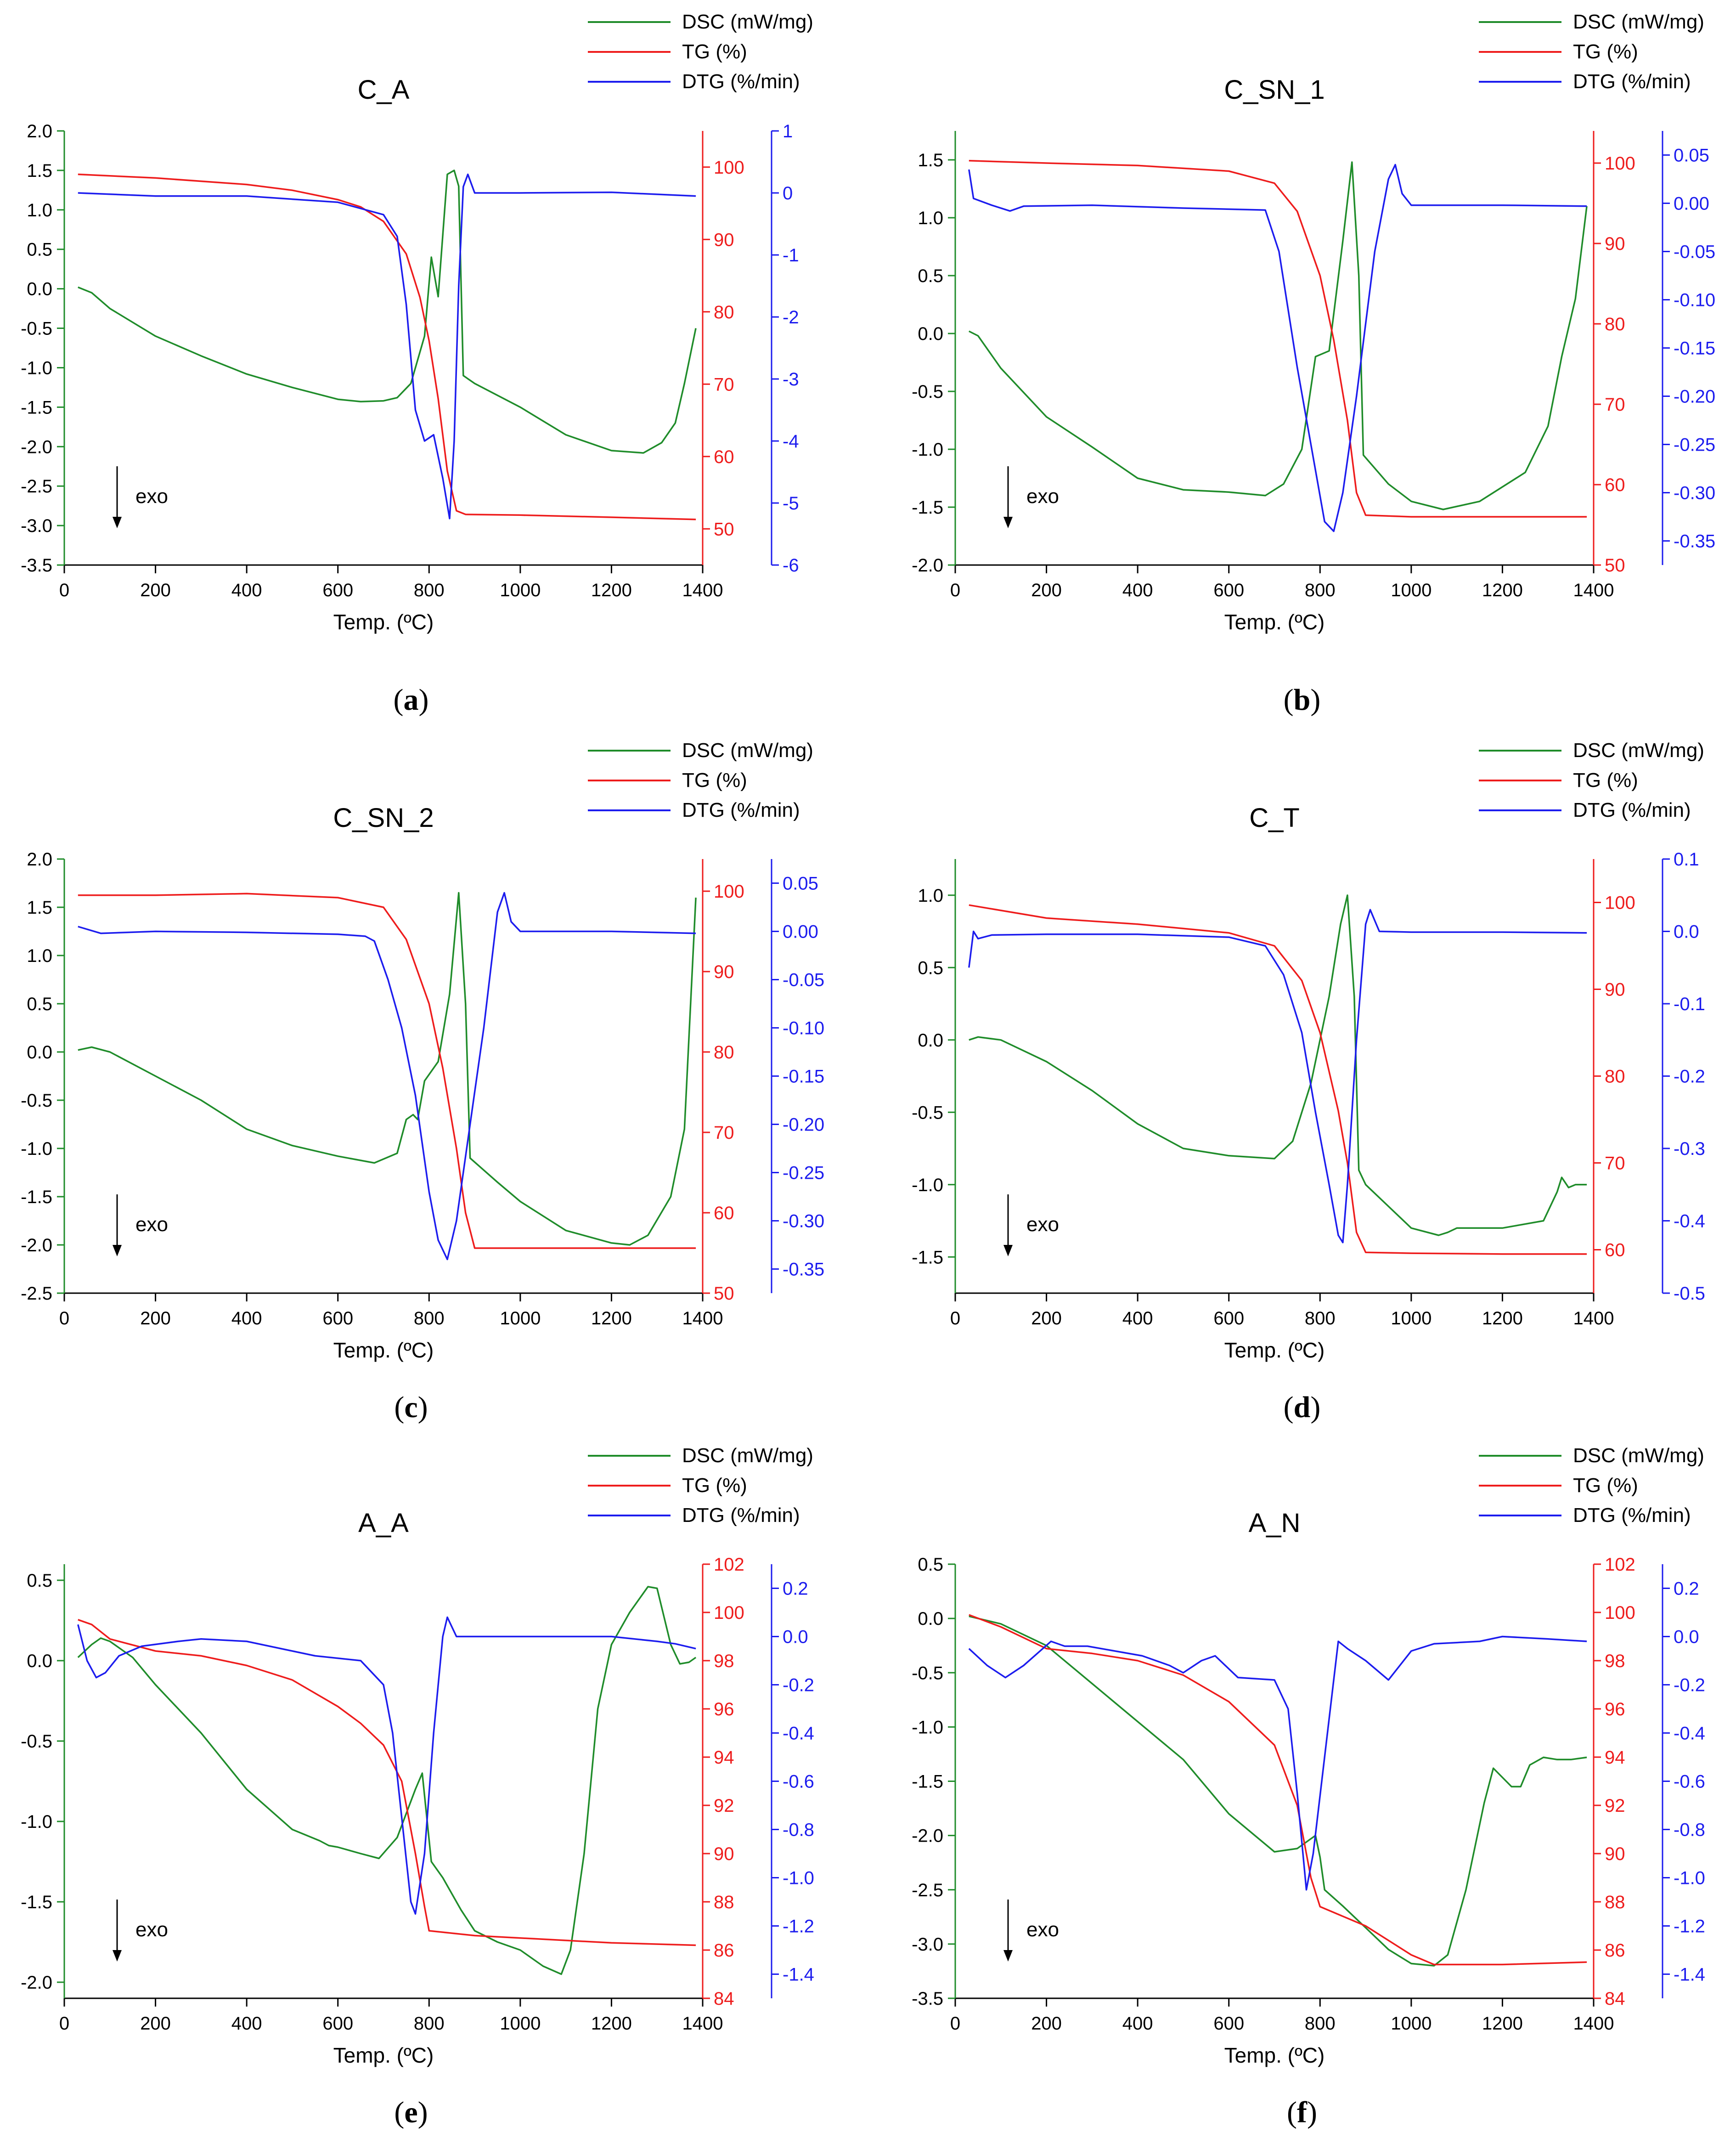  What do you see at coordinates (927, 1944) in the screenshot?
I see `dsc-tick-label: -3.0` at bounding box center [927, 1944].